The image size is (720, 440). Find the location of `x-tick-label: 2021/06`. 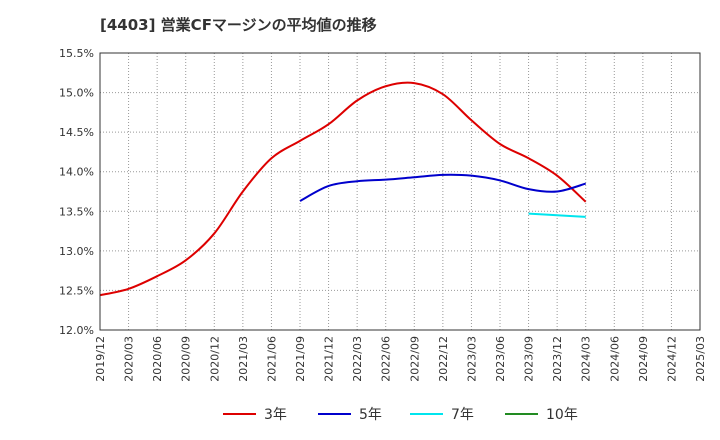

x-tick-label: 2021/06 is located at coordinates (271, 359).